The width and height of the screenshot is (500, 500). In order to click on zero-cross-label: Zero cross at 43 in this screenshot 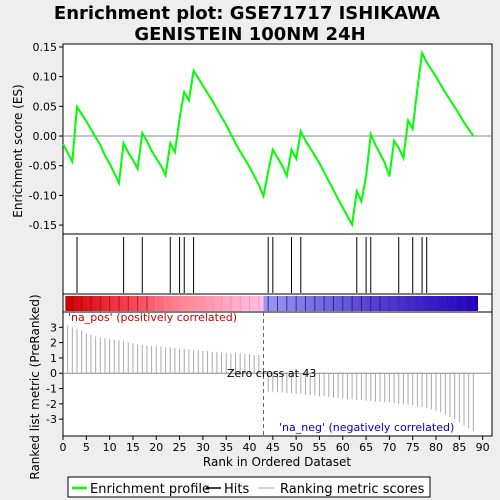, I will do `click(271, 373)`.